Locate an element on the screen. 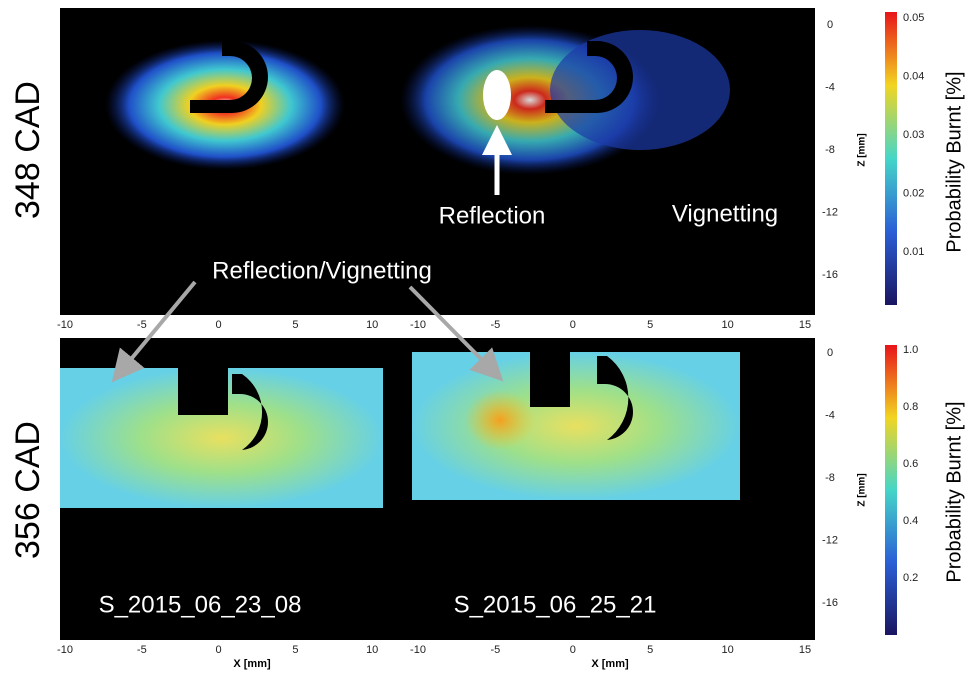 The height and width of the screenshot is (684, 967). row-label: 348 CAD is located at coordinates (28, 150).